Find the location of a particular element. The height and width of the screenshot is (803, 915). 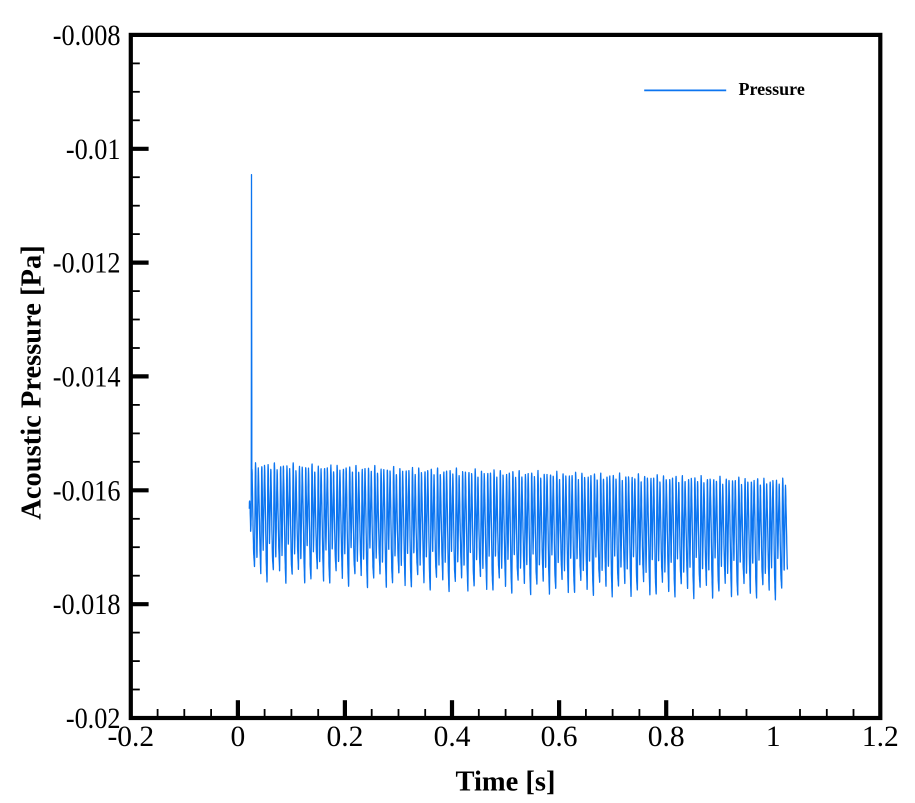

svg-text: -0.018 is located at coordinates (87, 605).